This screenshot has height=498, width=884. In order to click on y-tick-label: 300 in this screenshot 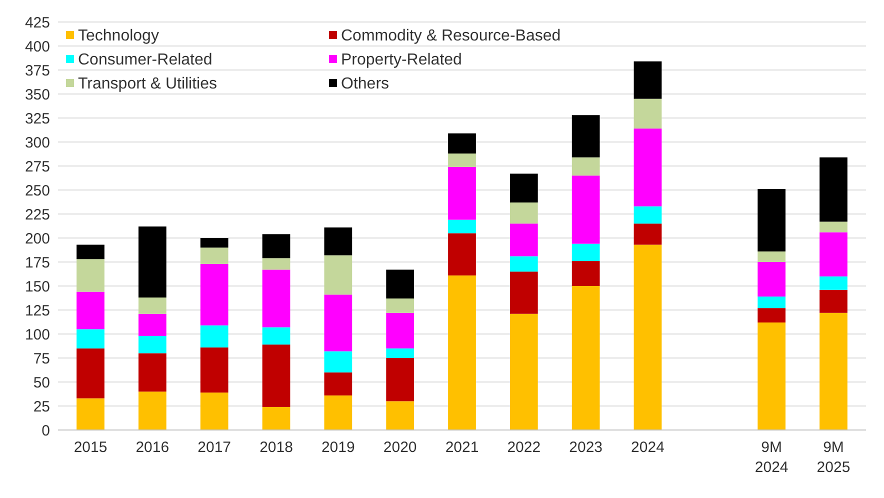, I will do `click(37, 143)`.